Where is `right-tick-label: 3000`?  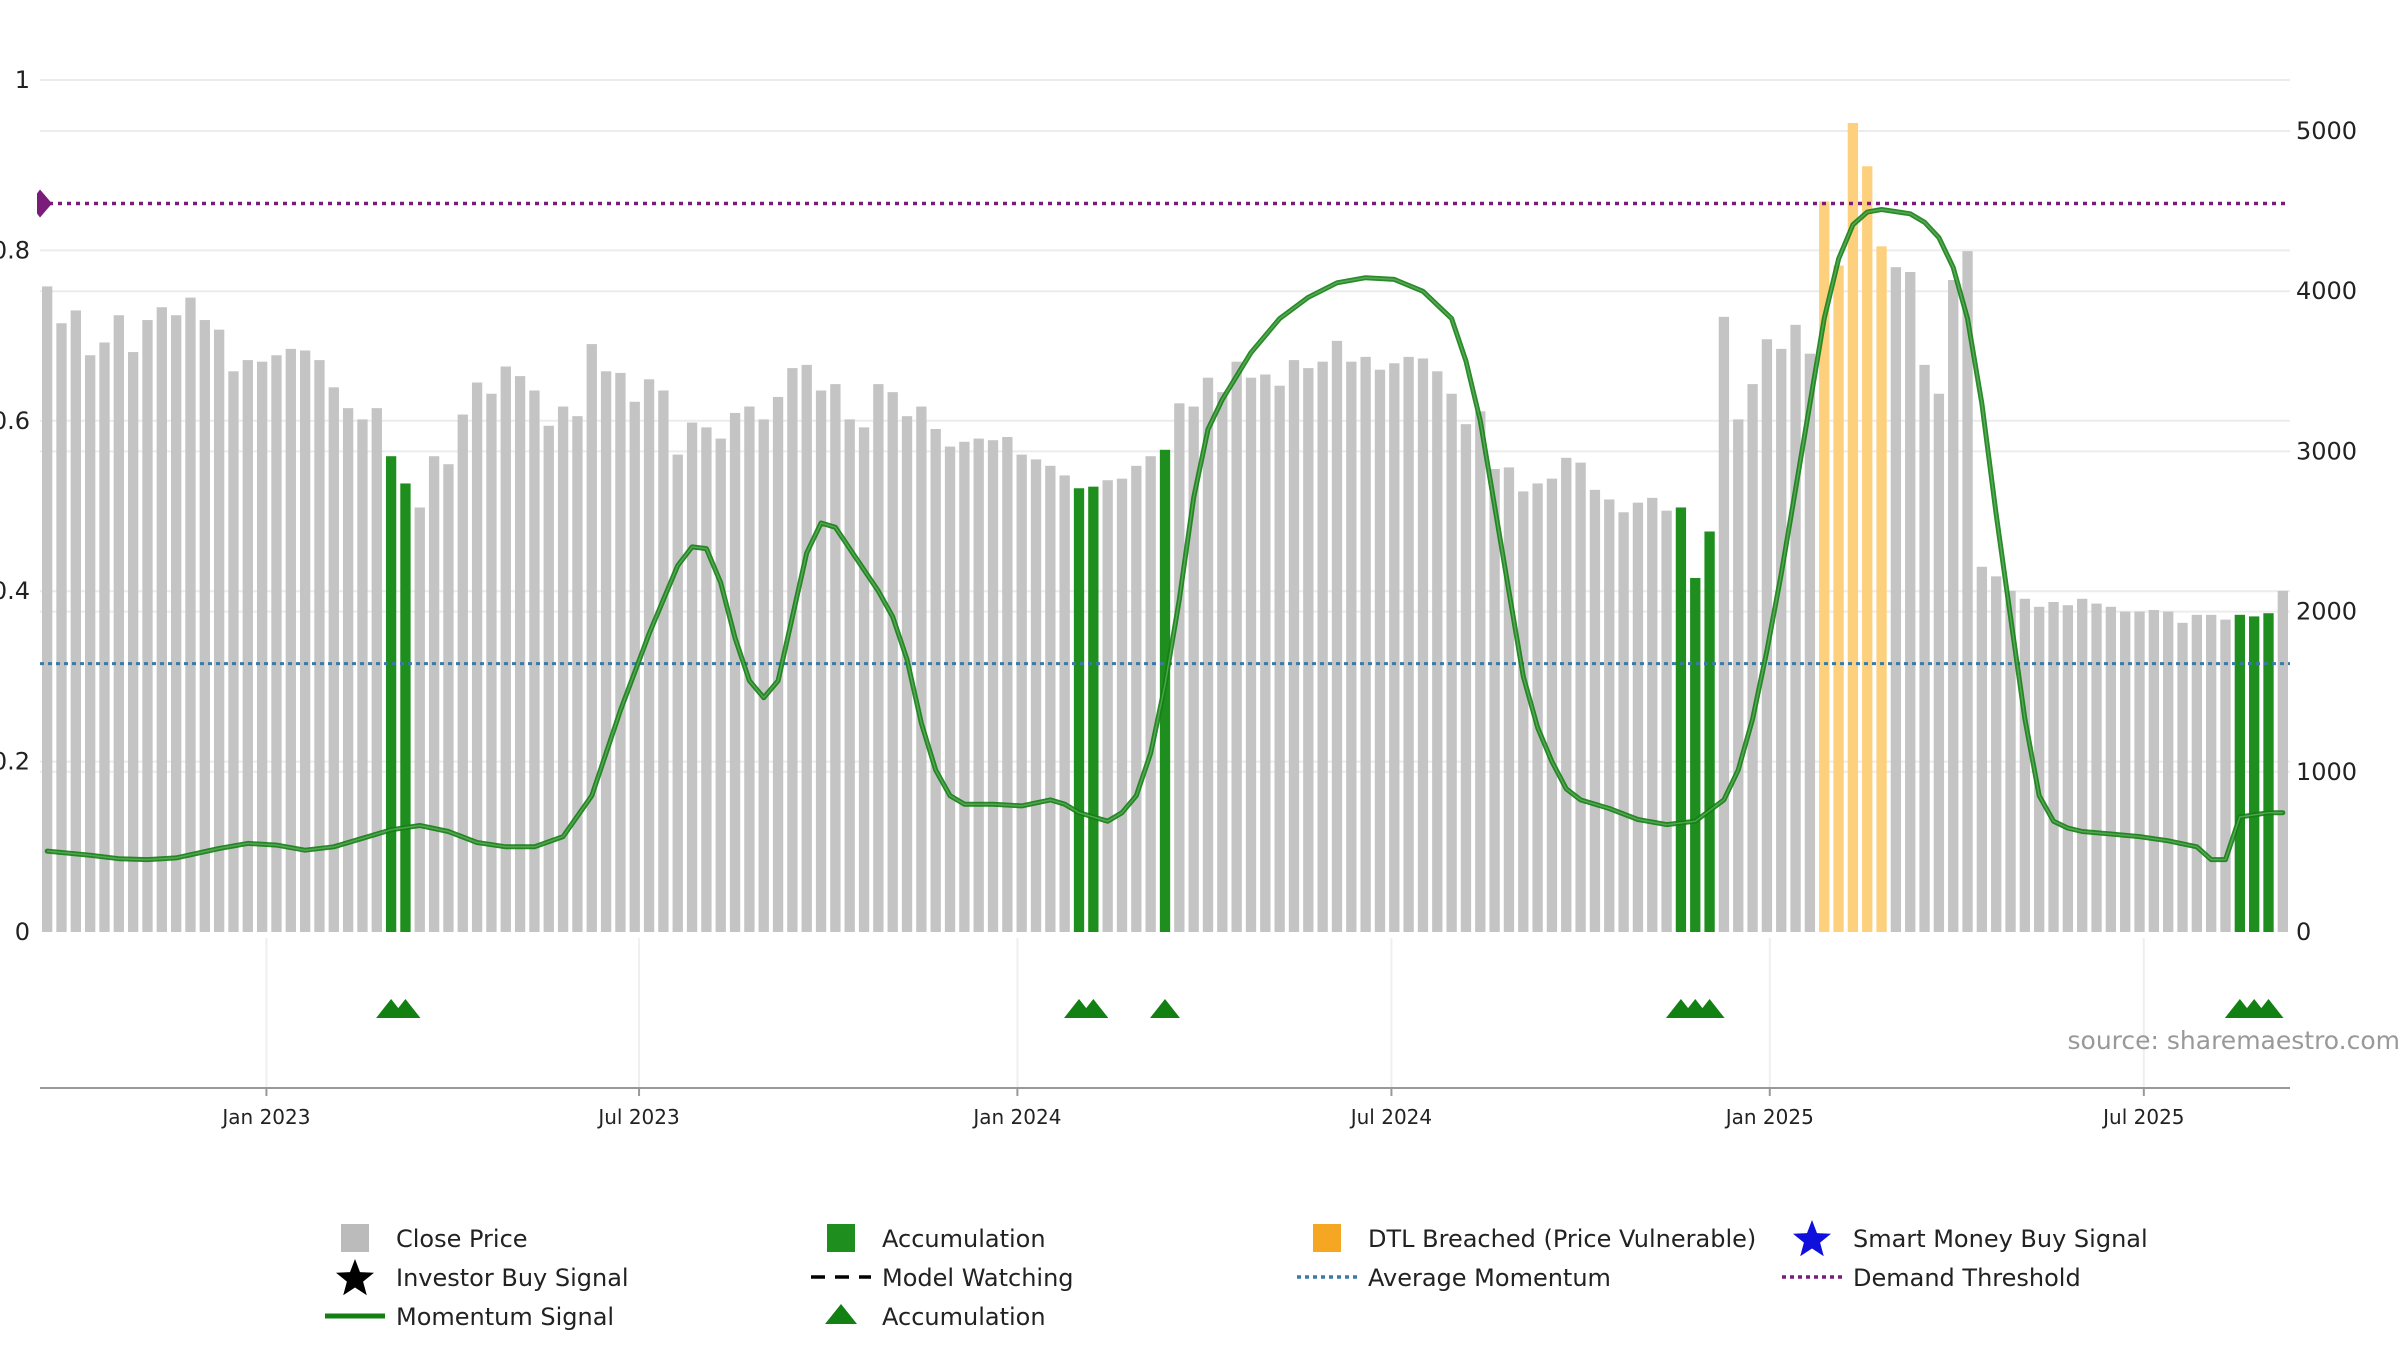
right-tick-label: 3000 is located at coordinates (2326, 451).